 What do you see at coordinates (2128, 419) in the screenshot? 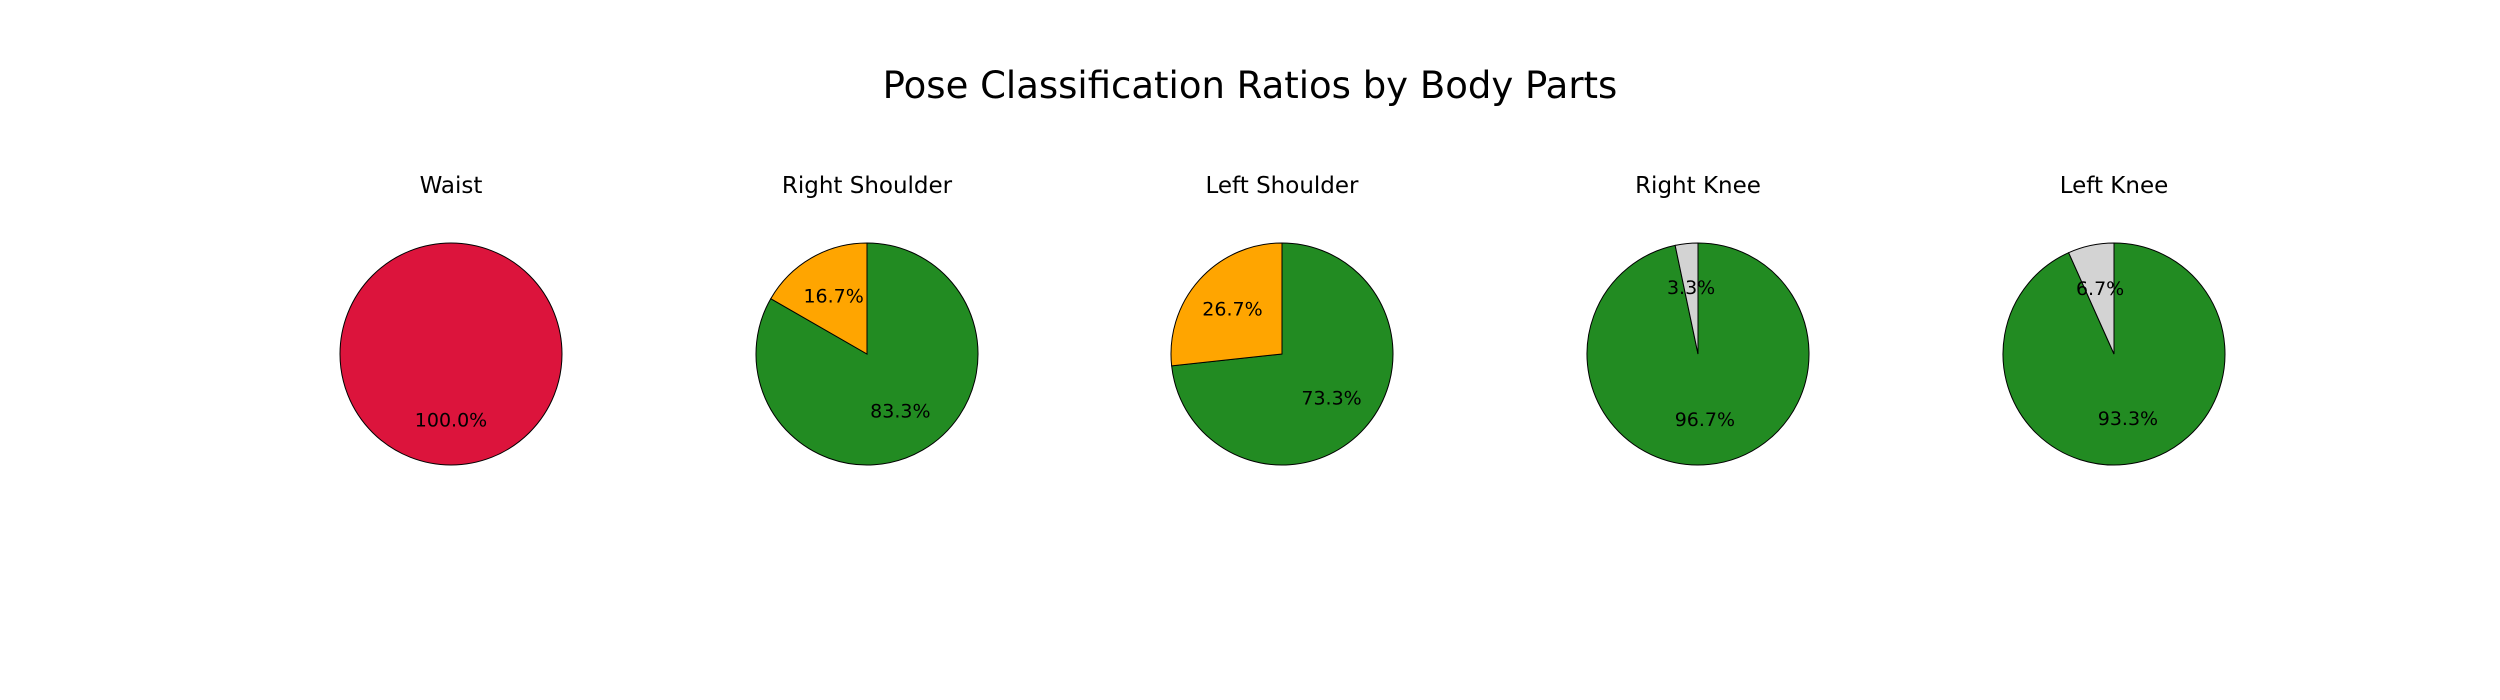
I see `pie-label-left-knee-0: 93.3%` at bounding box center [2128, 419].